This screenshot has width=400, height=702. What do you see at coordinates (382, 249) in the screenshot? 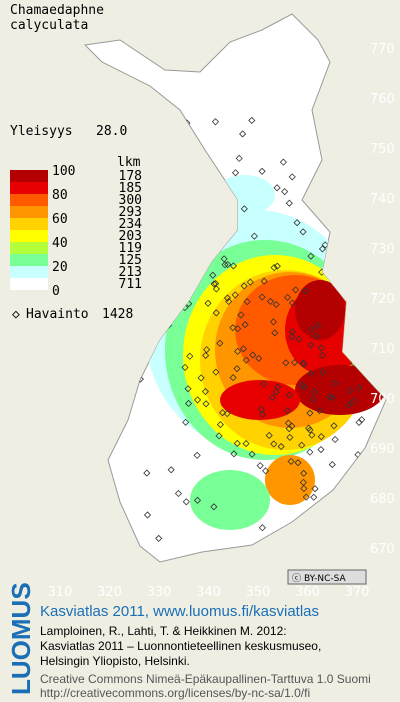
I see `y-tick-label: 730` at bounding box center [382, 249].